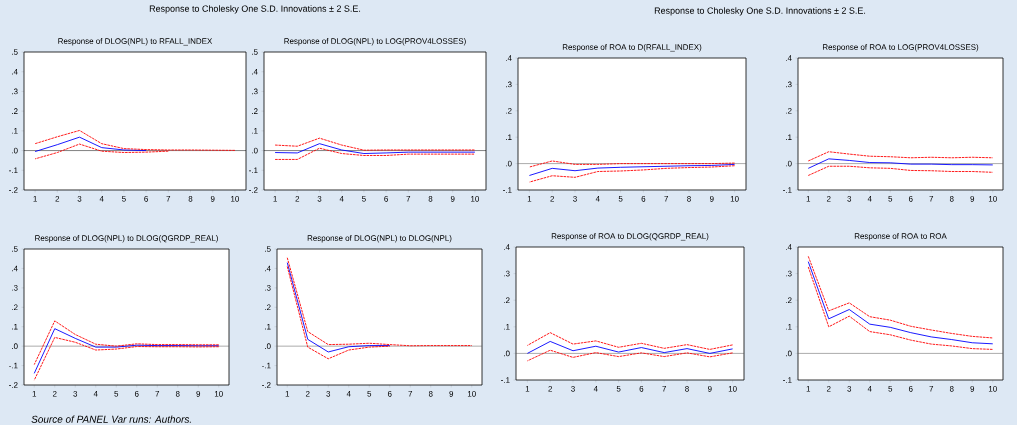 This screenshot has height=425, width=1017. Describe the element at coordinates (111, 419) in the screenshot. I see `text: Source of PANEL Var runs: Authors.` at that location.